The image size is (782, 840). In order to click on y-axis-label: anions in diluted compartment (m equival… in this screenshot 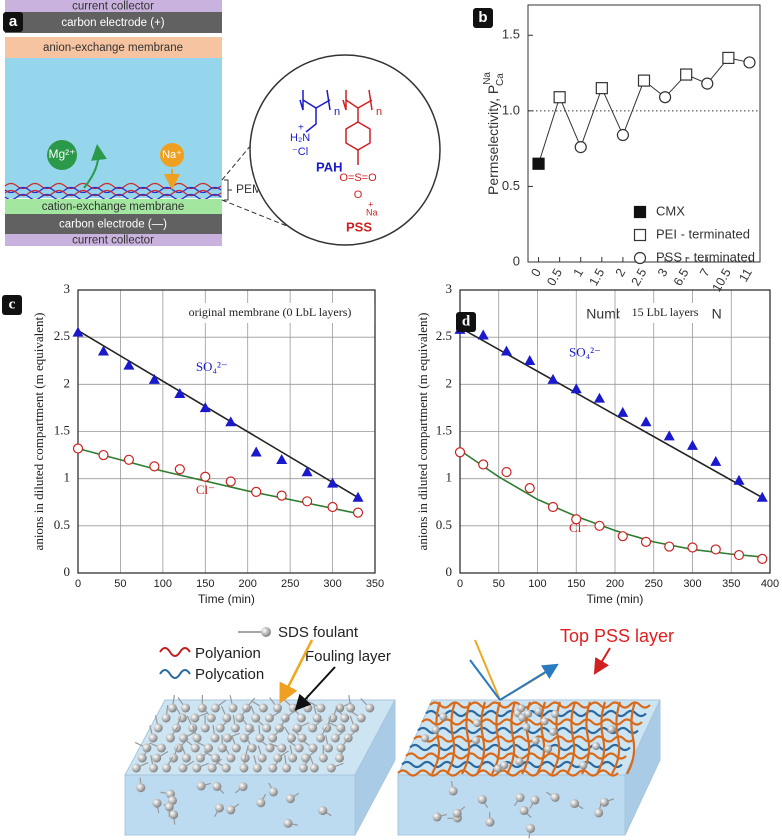, I will do `click(38, 432)`.